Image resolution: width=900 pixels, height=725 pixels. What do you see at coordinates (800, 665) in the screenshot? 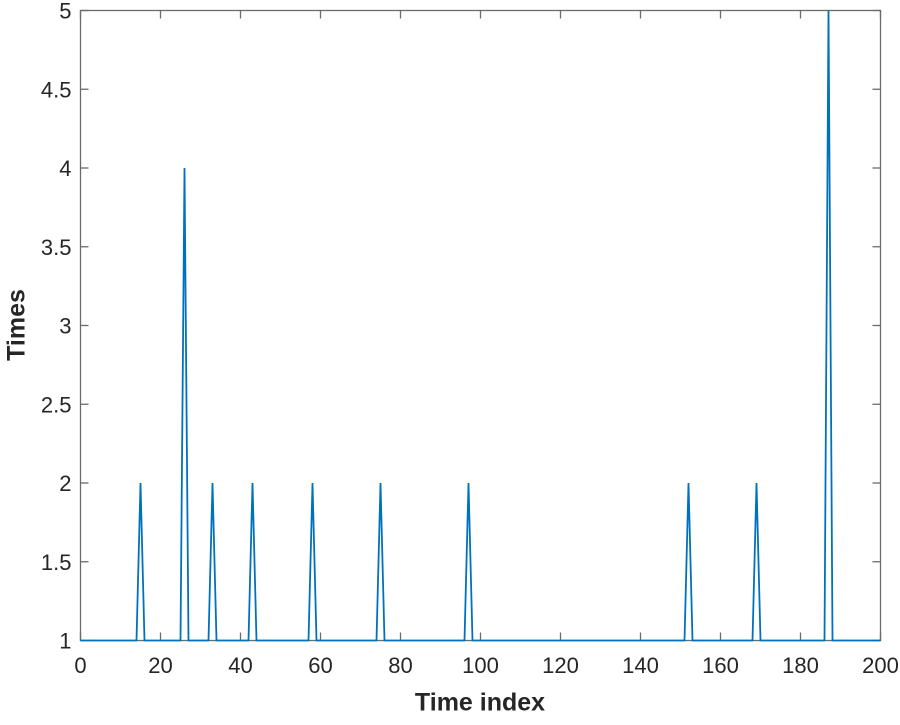
I see `x-tick-label: 180` at bounding box center [800, 665].